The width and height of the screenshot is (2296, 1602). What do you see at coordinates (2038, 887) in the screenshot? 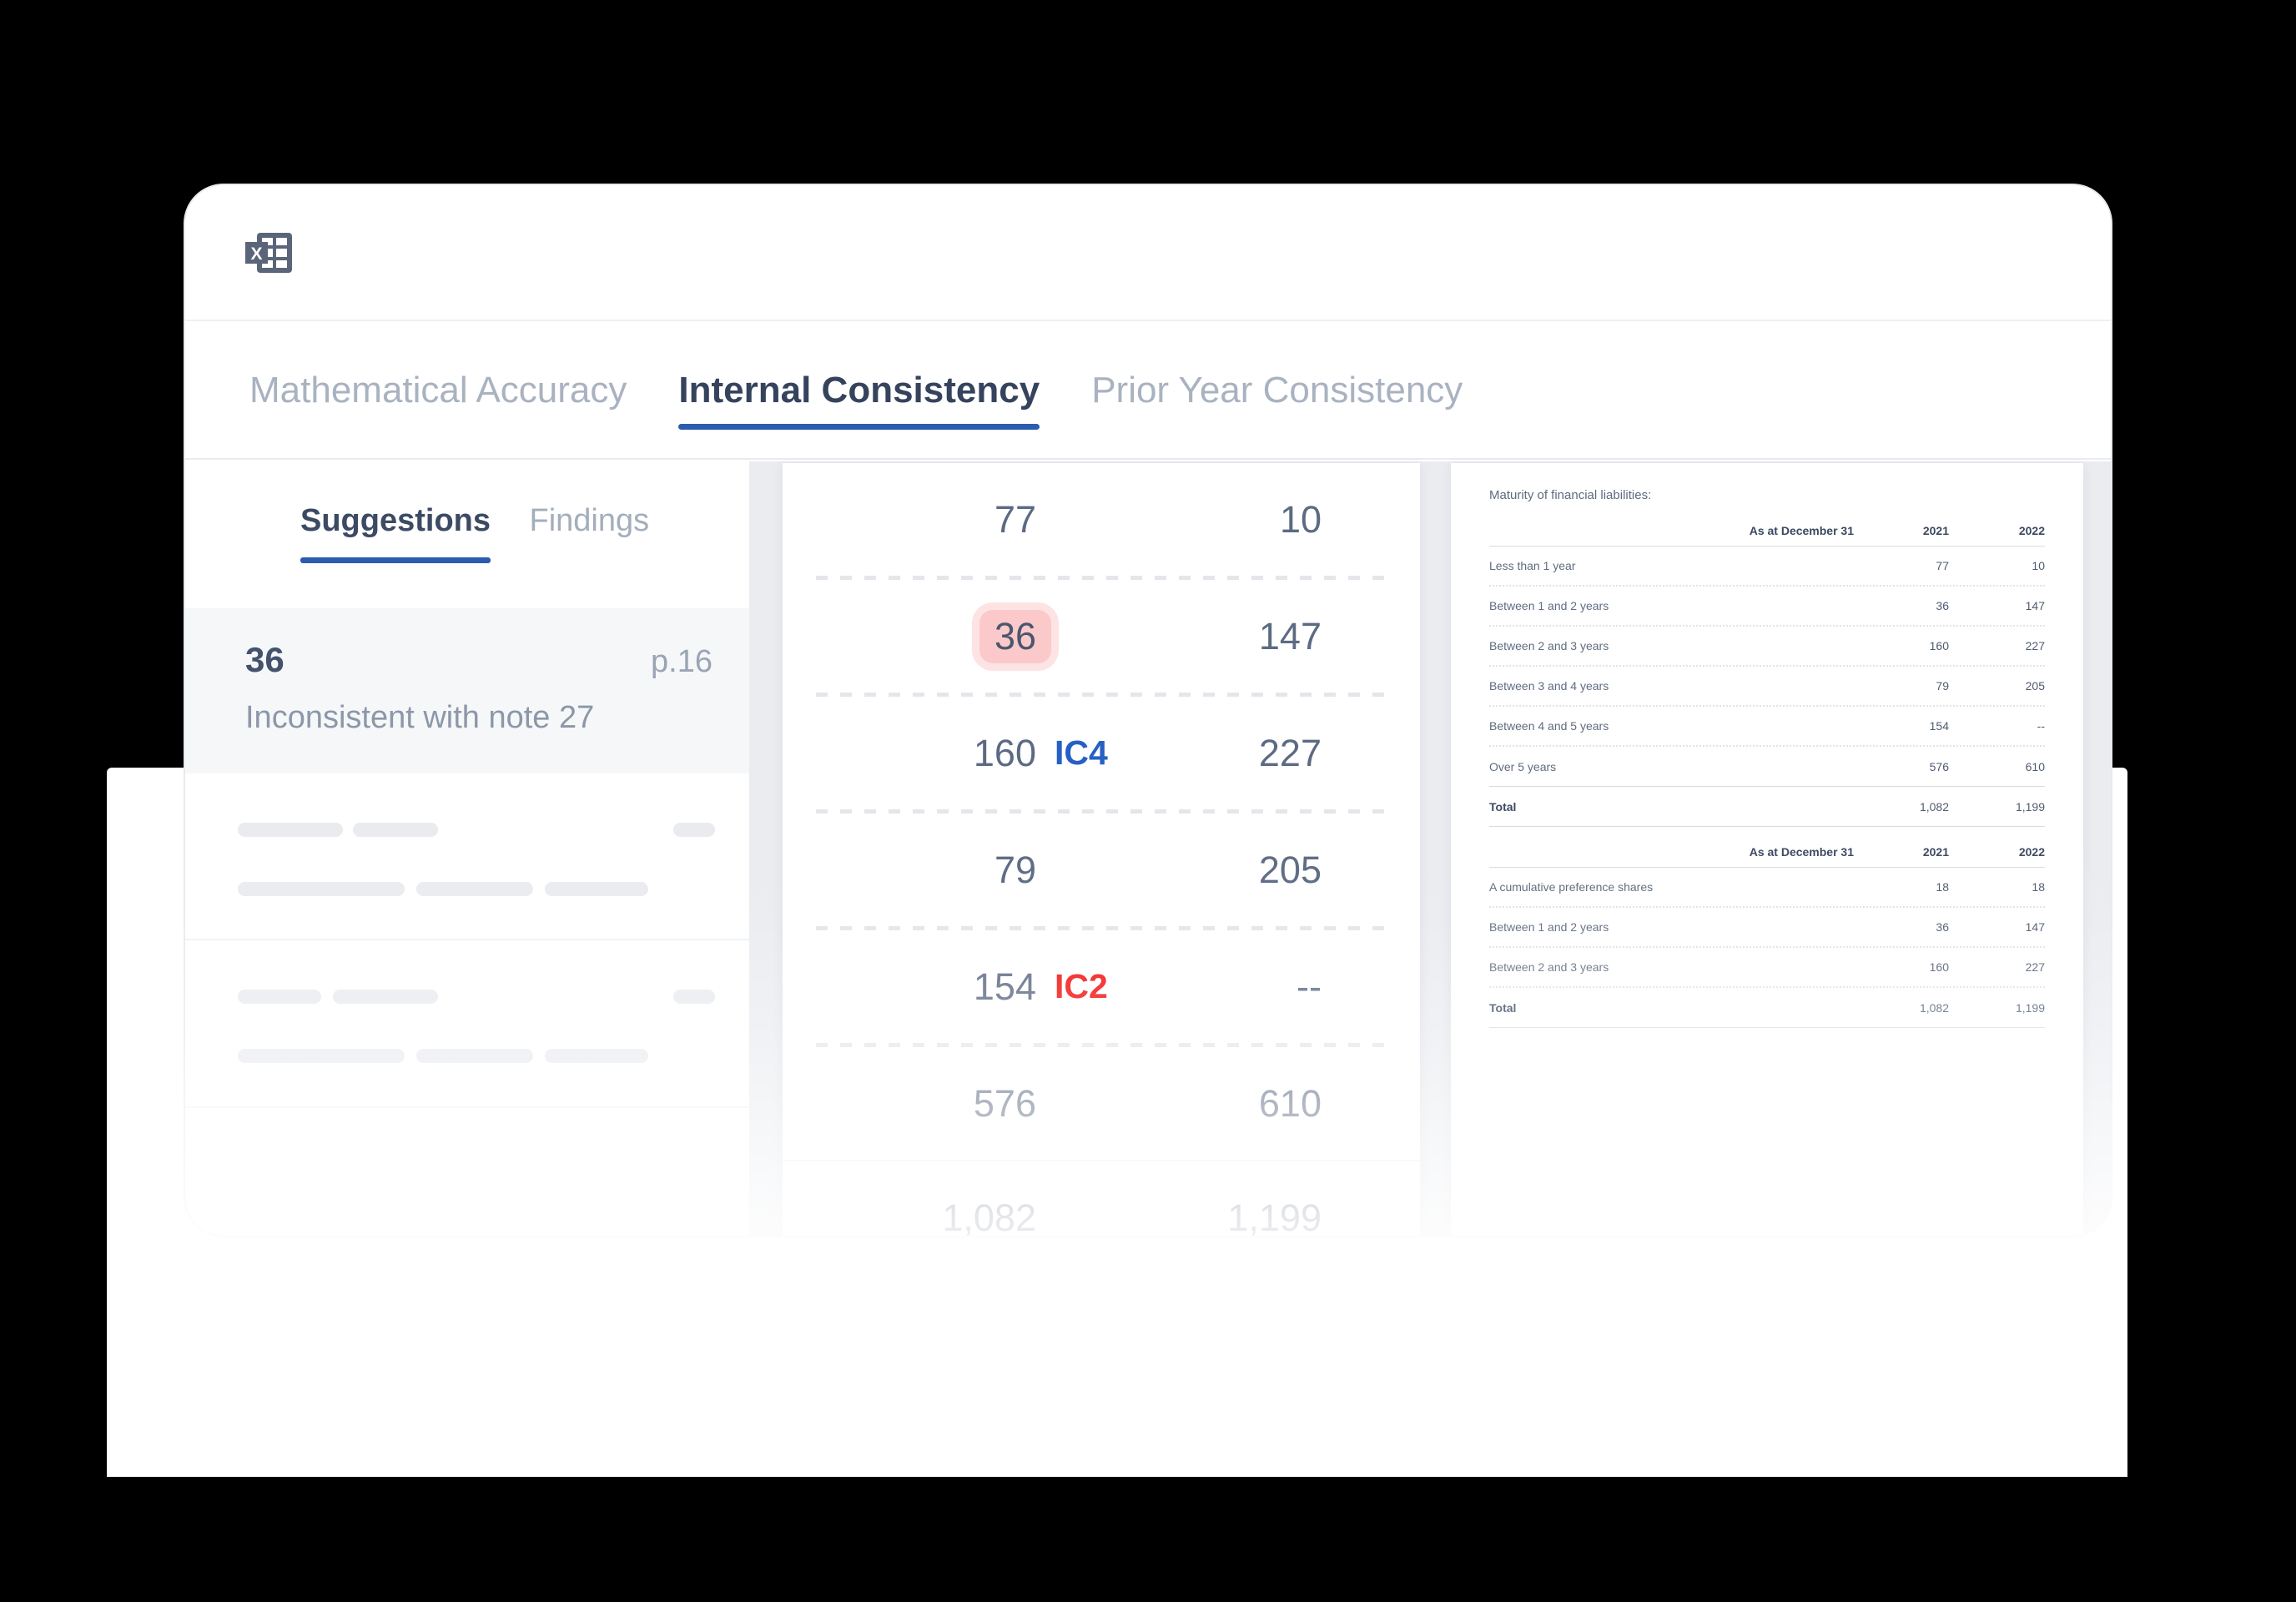
I see `row-2022: 18` at bounding box center [2038, 887].